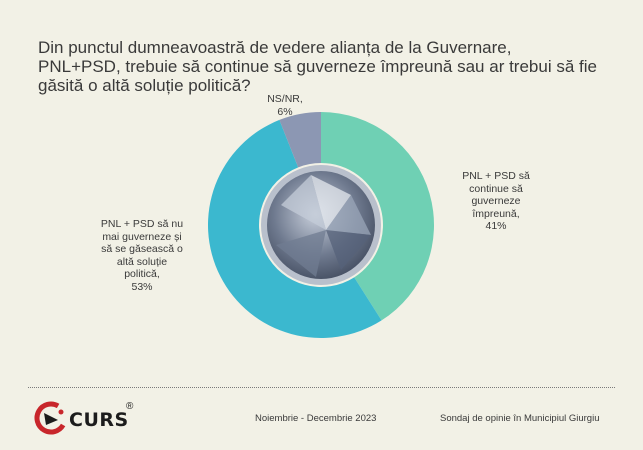 The width and height of the screenshot is (643, 450). I want to click on slice-not-continue, so click(294, 228).